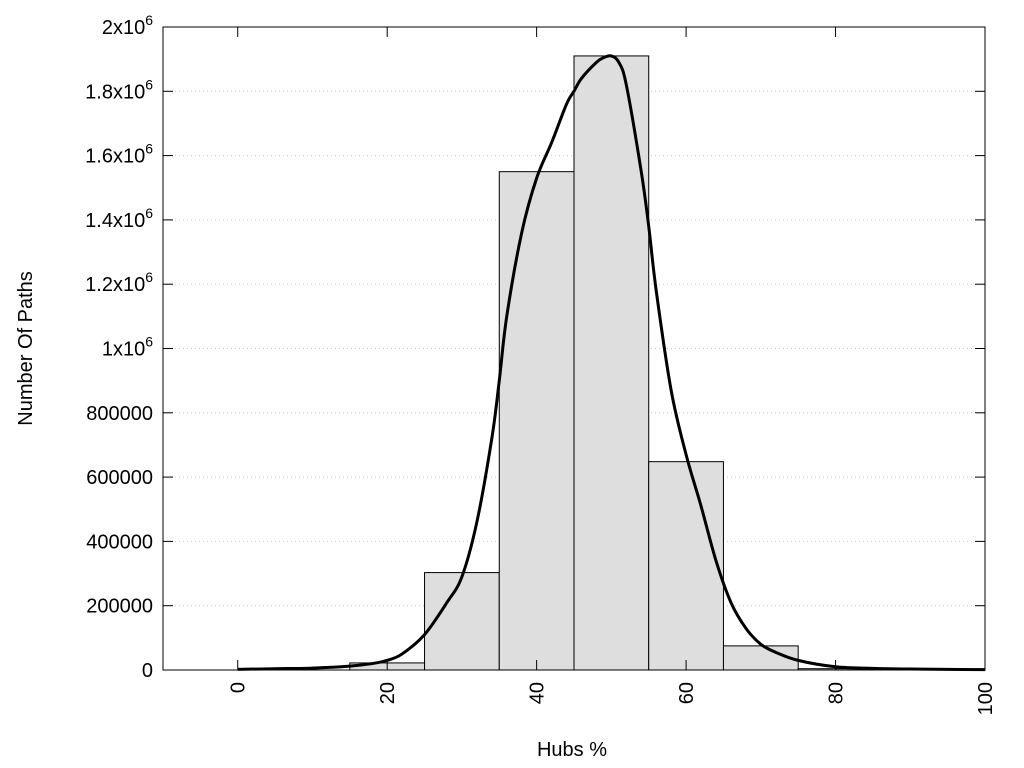  I want to click on x-tick-label: 100, so click(986, 698).